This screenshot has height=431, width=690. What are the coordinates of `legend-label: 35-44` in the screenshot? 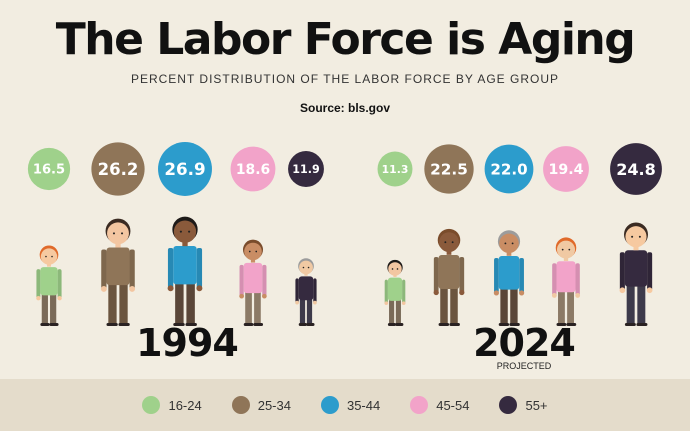 It's located at (363, 405).